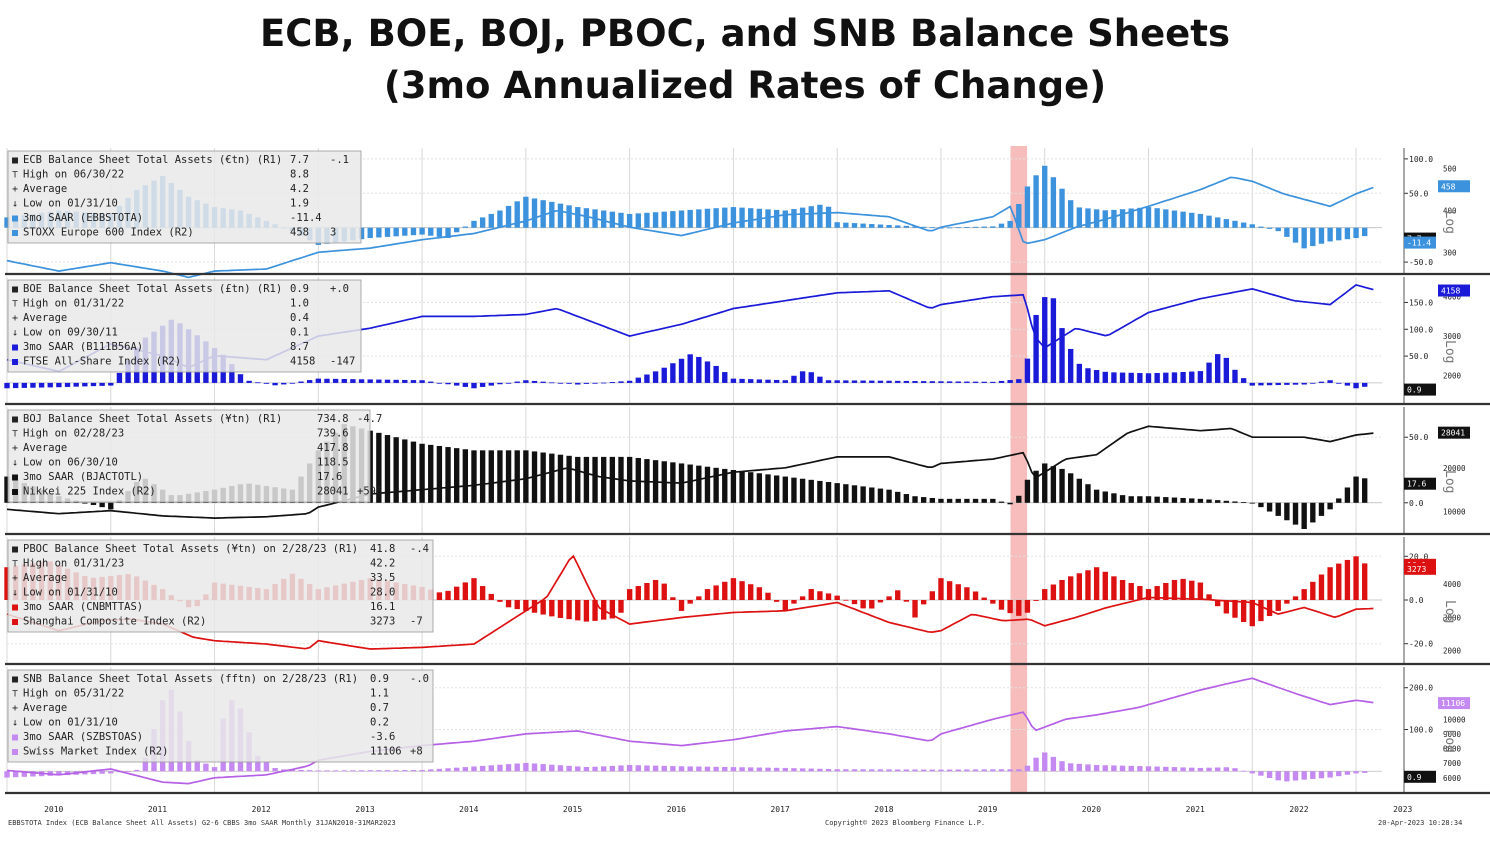 This screenshot has width=1490, height=845. Describe the element at coordinates (83, 737) in the screenshot. I see `legend-label: 3mo SAAR (SZBSTOAS)` at that location.